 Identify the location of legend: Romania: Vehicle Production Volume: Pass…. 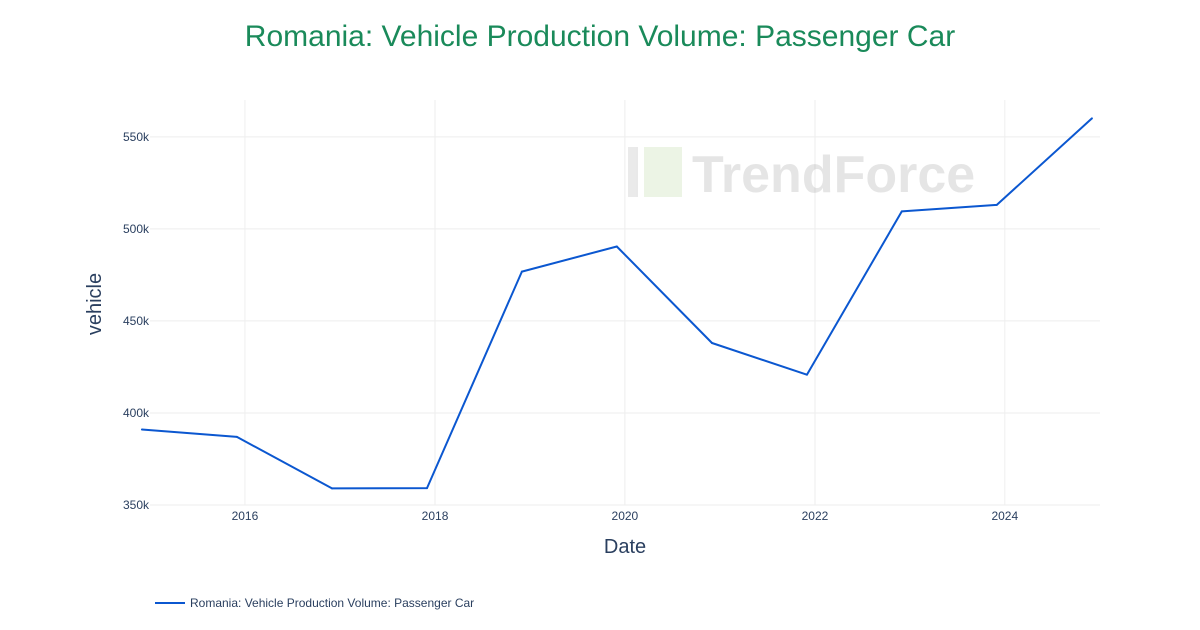
(314, 603).